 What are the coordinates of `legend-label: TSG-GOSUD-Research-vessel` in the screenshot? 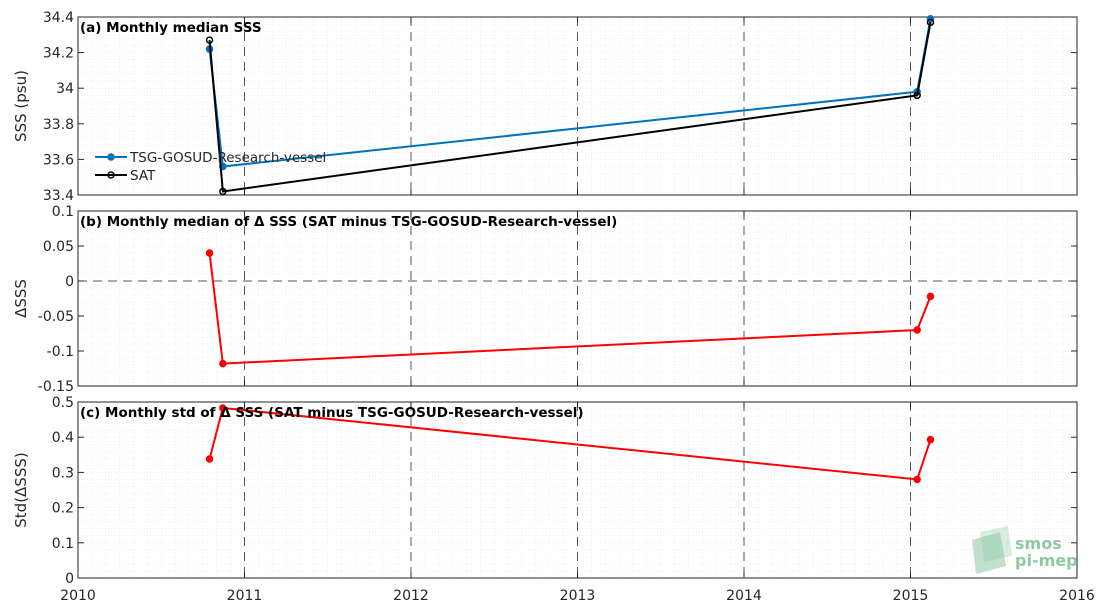 It's located at (227, 158).